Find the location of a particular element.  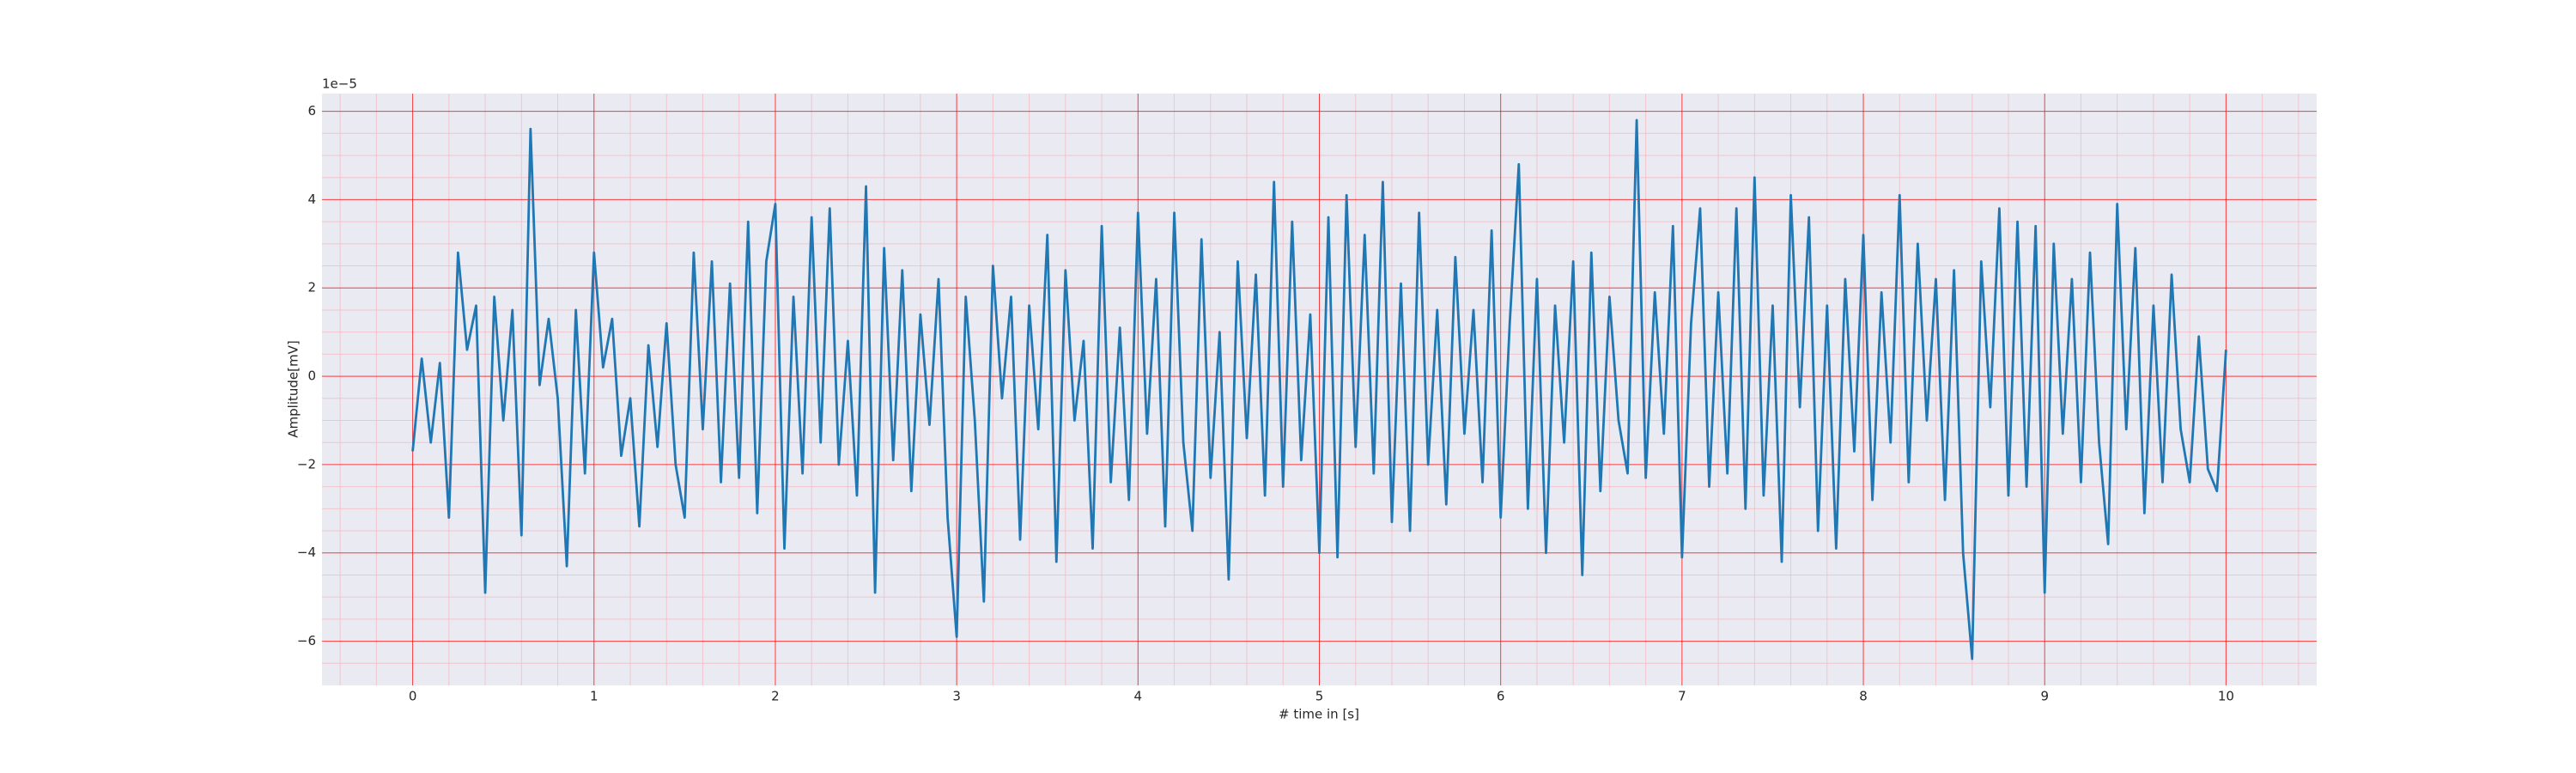

y-tick-label: −6 is located at coordinates (306, 640).